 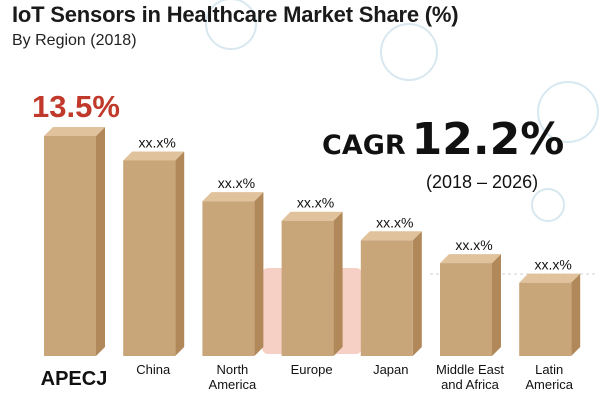 I want to click on category-label: North America, so click(x=233, y=377).